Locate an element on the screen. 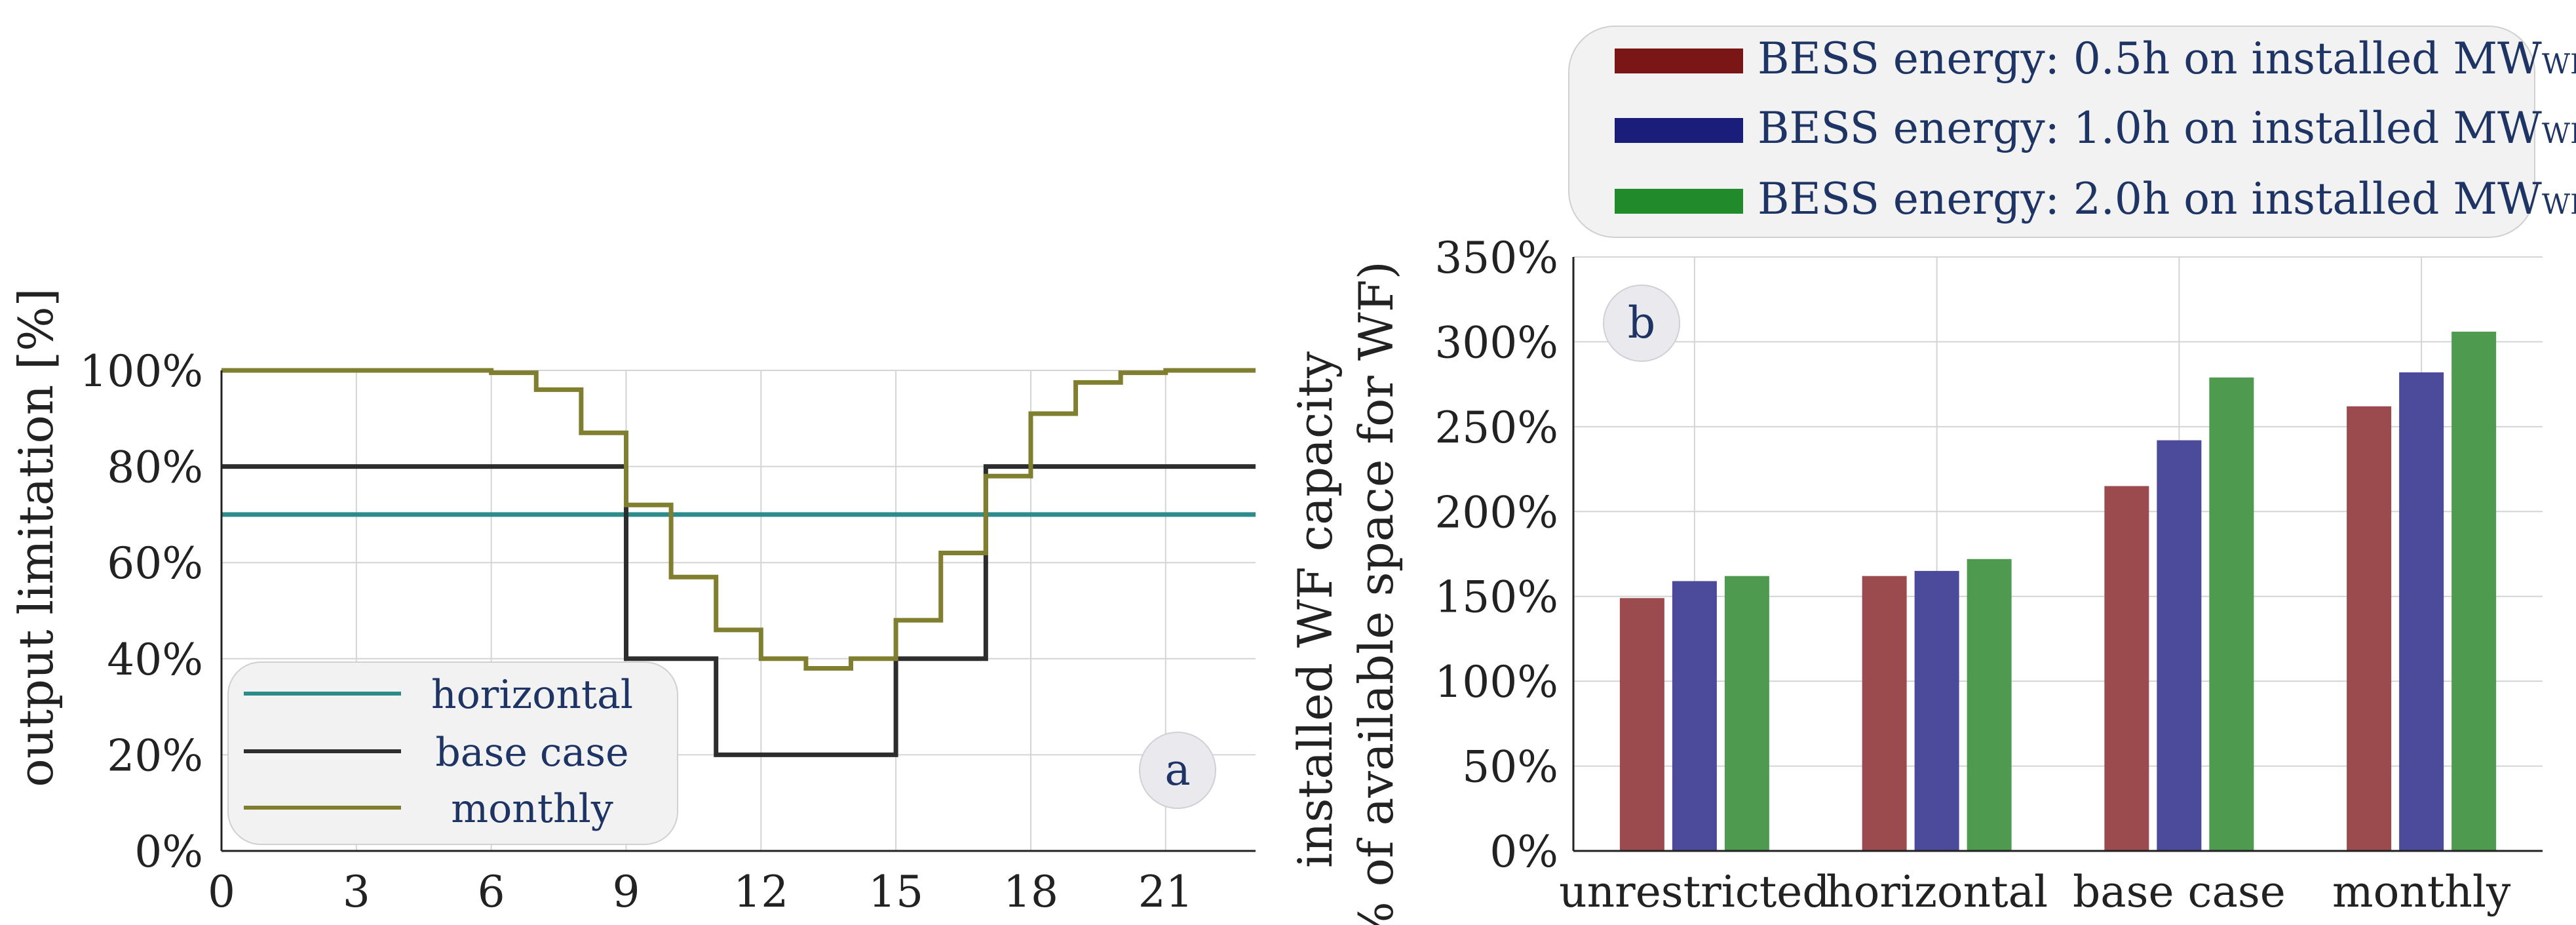 This screenshot has width=2576, height=925. panel-a-y-tick-label-40: 40% is located at coordinates (155, 660).